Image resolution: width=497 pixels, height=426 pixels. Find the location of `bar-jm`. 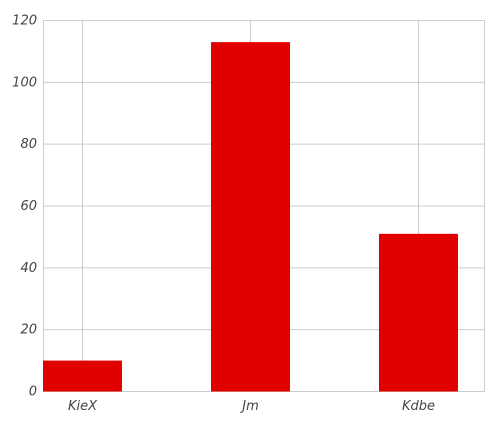

bar-jm is located at coordinates (250, 217).